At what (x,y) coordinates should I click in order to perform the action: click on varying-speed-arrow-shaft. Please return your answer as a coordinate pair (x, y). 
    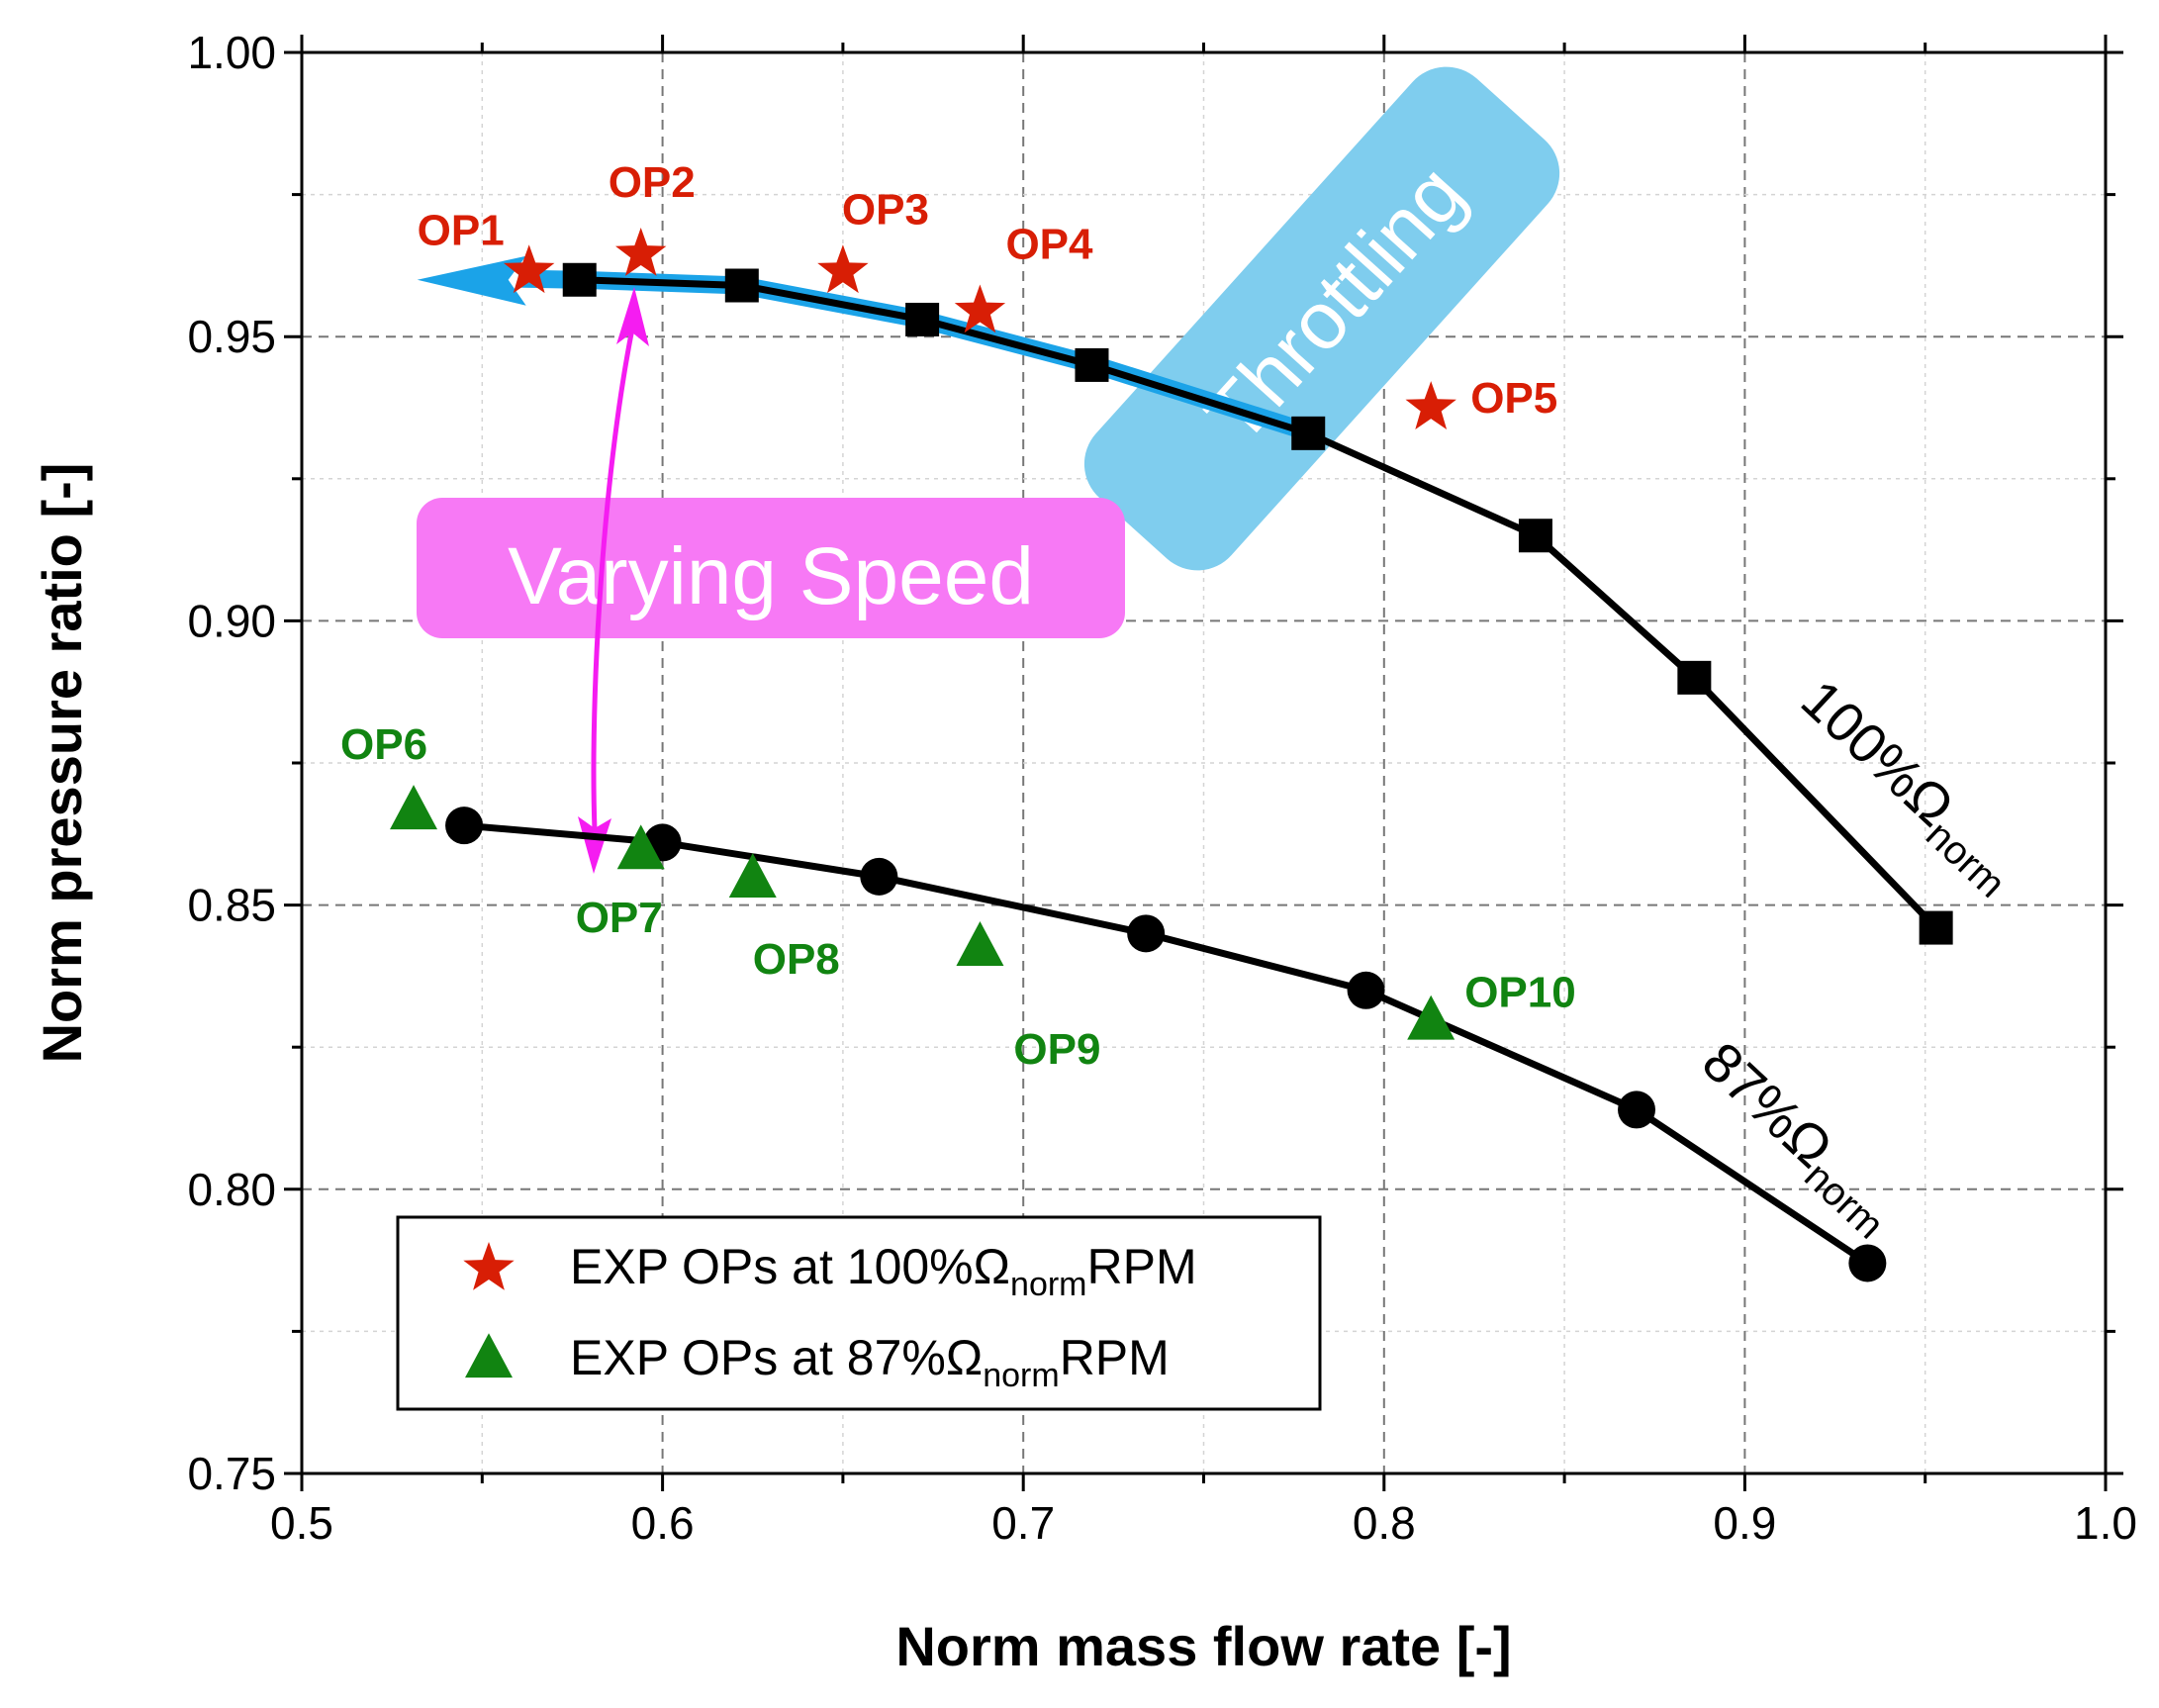
    Looking at the image, I should click on (613, 579).